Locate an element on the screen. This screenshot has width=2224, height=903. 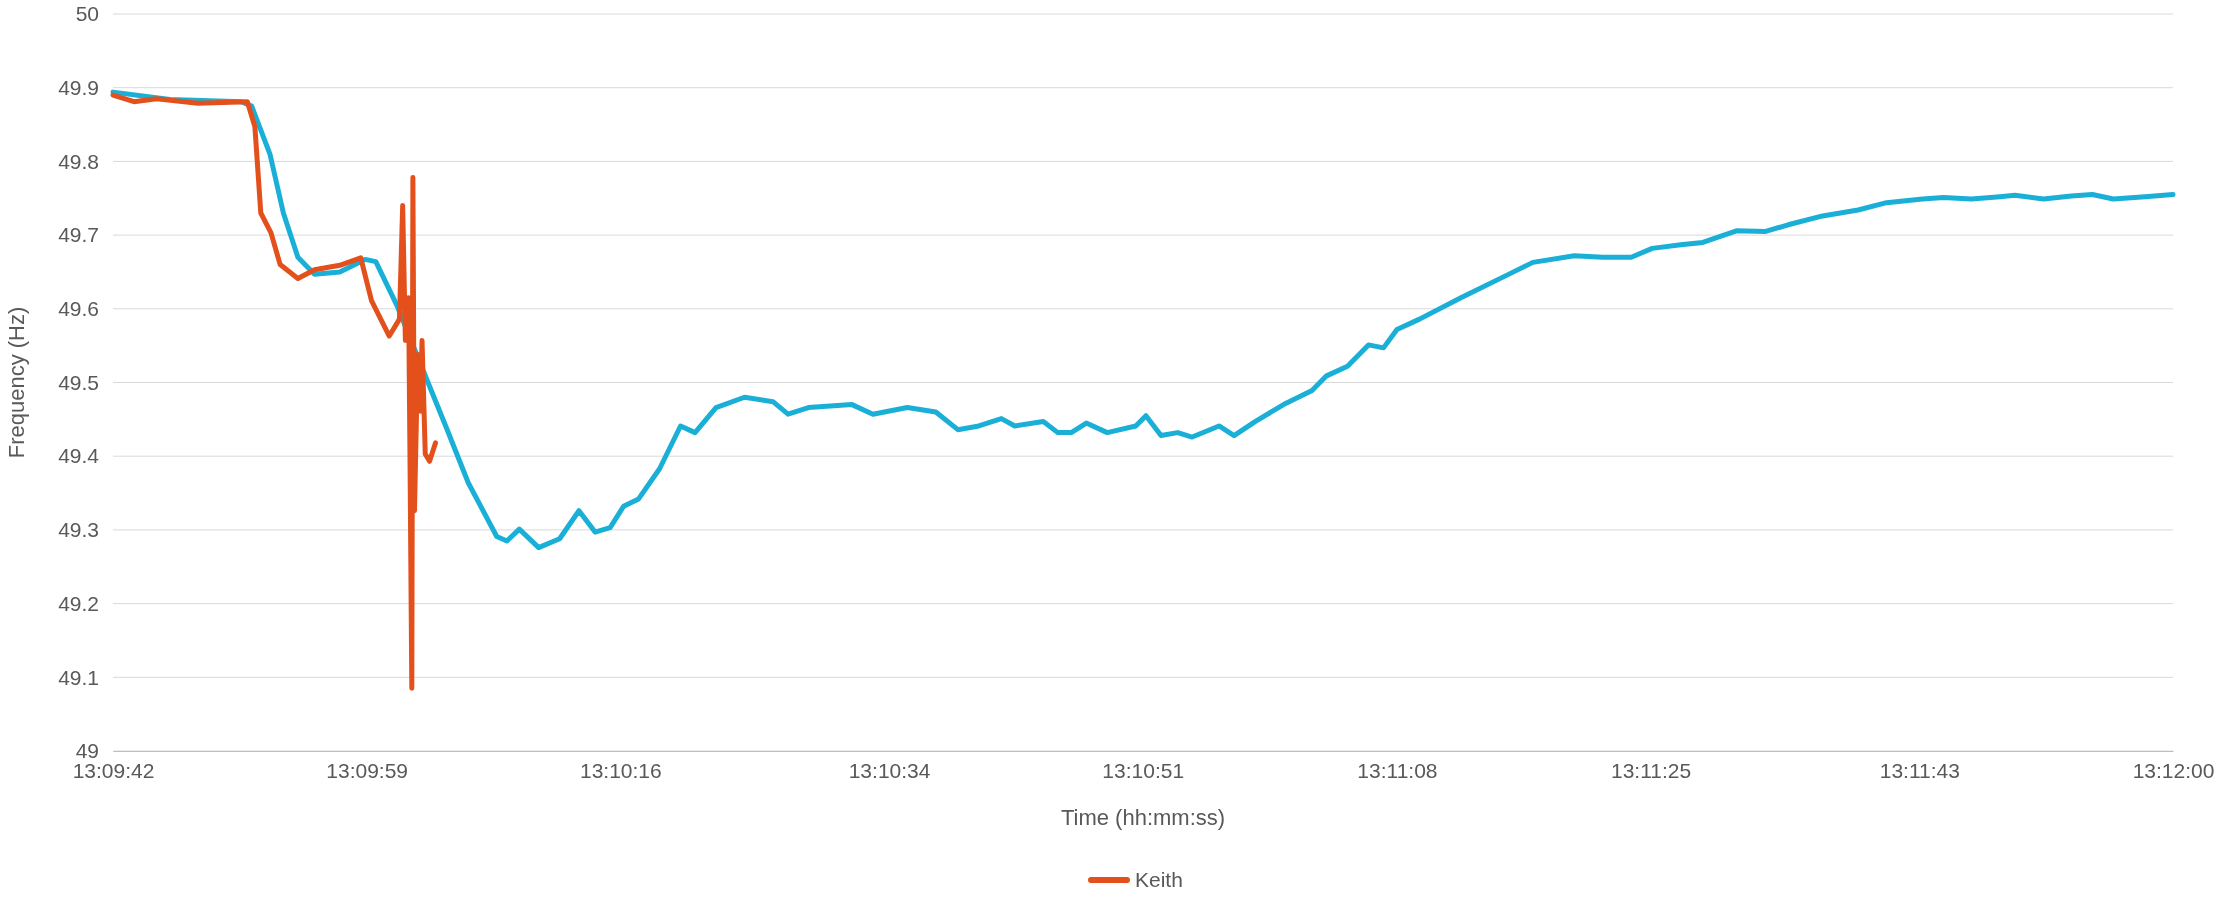
legend-label: Keith is located at coordinates (1159, 879).